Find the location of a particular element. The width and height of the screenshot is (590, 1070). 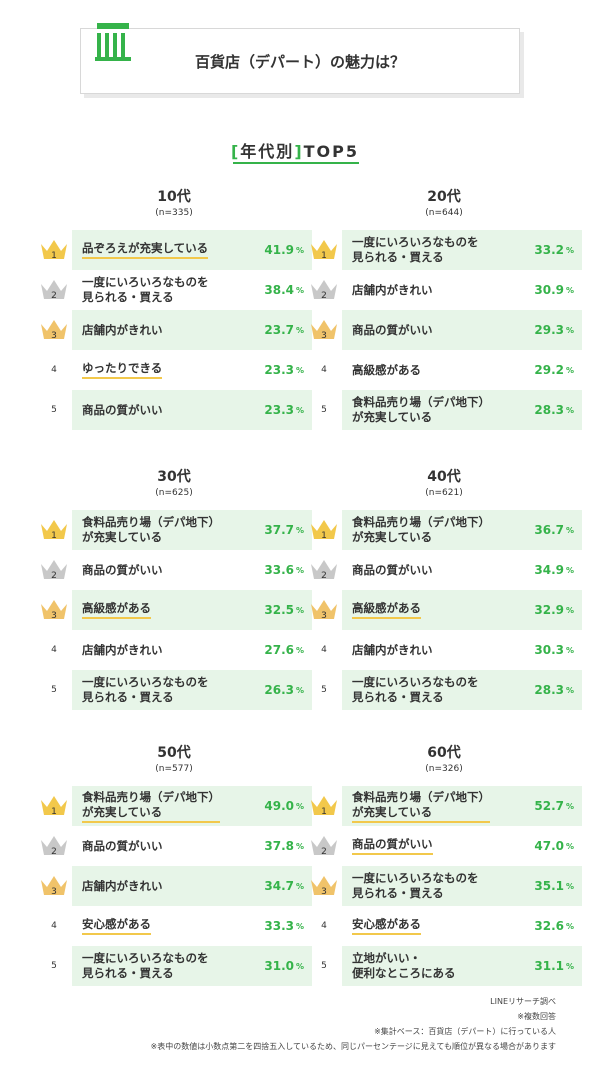

ranking-cell: 品ぞろえが充実している 41.9% is located at coordinates (192, 250).